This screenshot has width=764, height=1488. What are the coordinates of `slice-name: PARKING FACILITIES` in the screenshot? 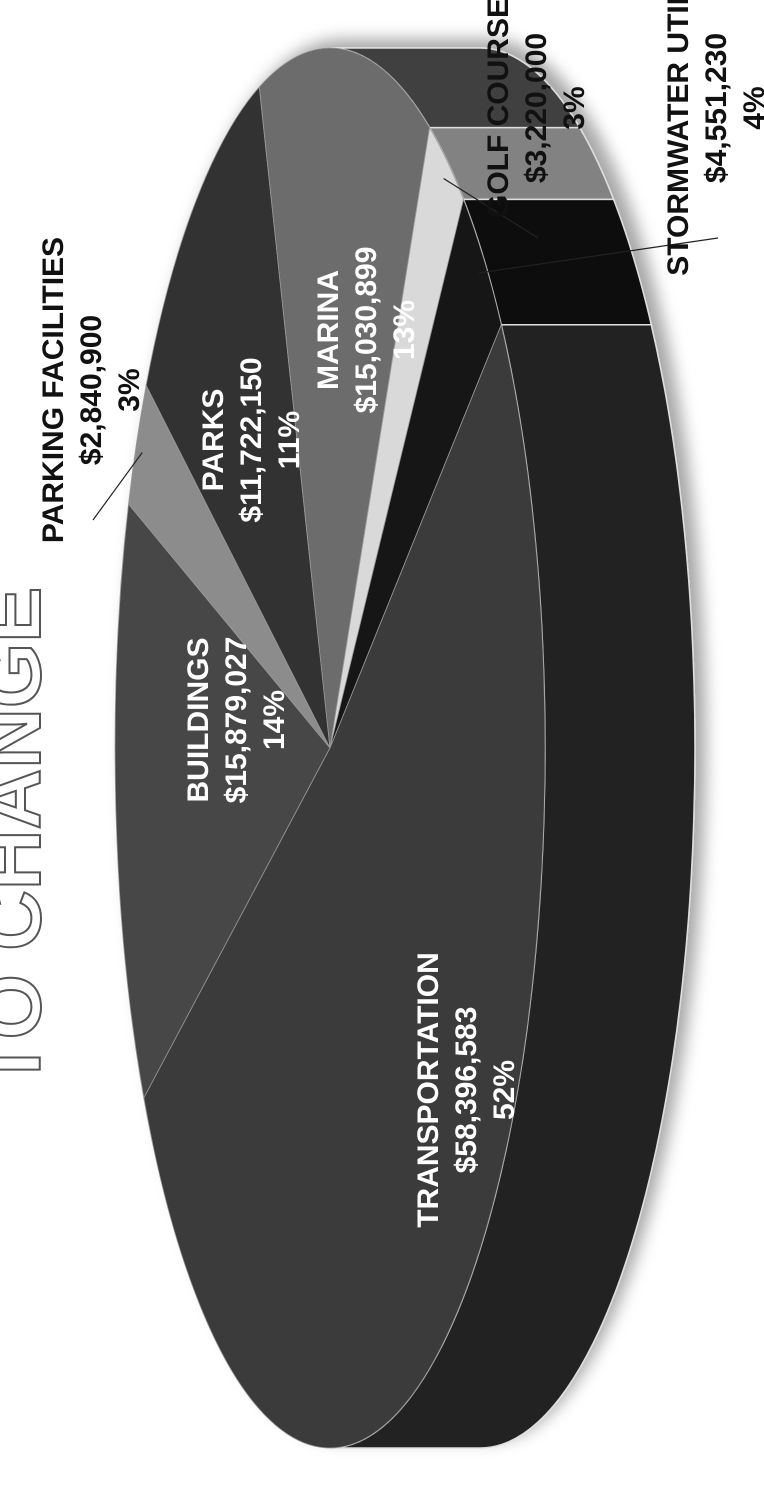 It's located at (53, 390).